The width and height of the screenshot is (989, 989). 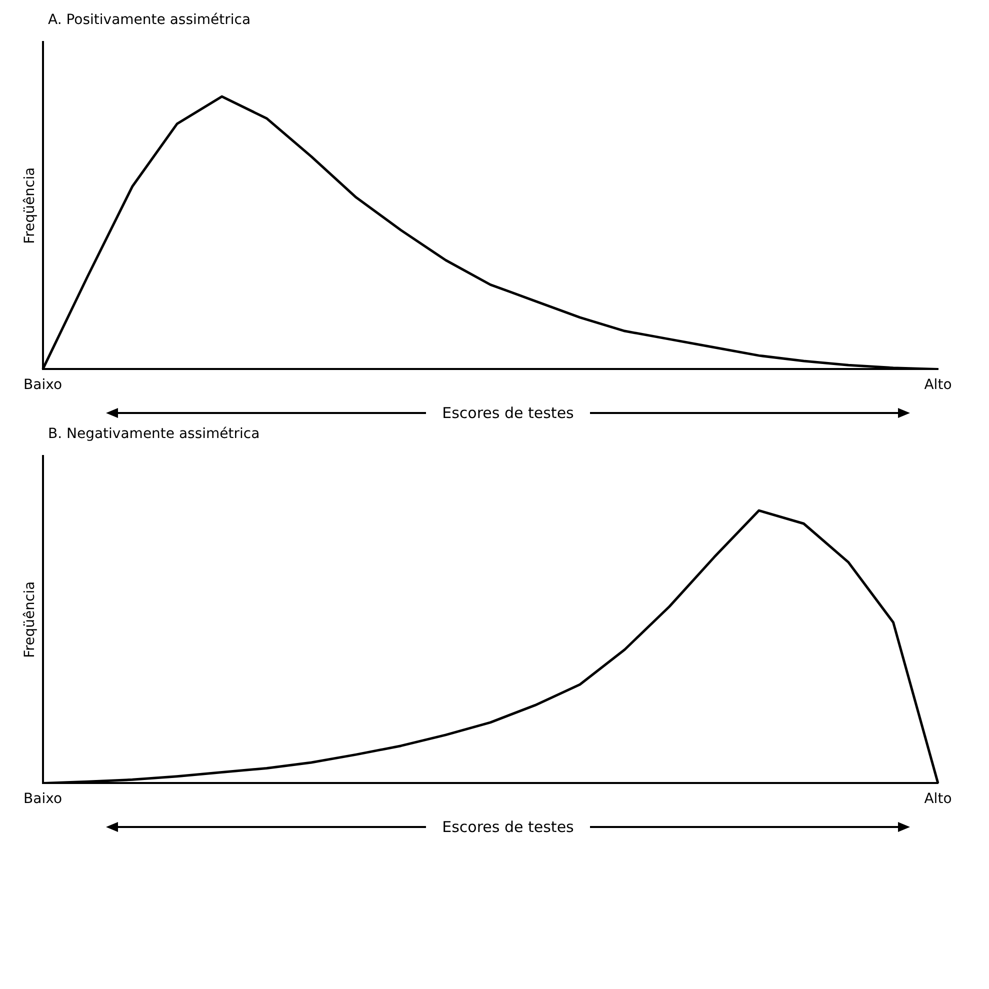 I want to click on chart-title: B. Negativamente assimétrica, so click(x=154, y=434).